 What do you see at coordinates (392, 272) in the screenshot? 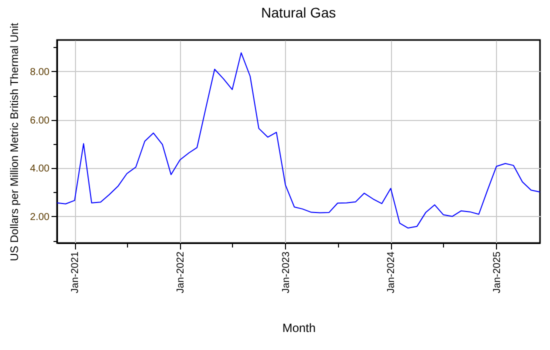
I see `x-tick-label: Jan-2024` at bounding box center [392, 272].